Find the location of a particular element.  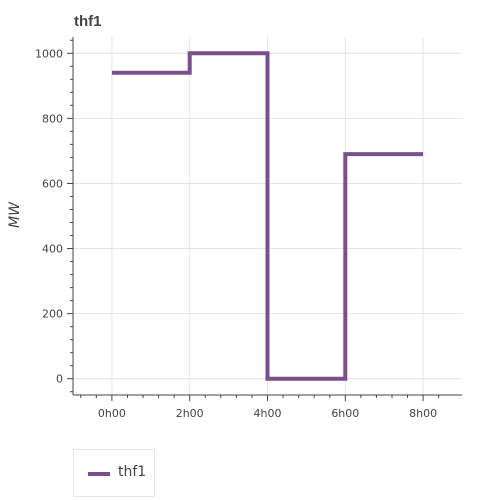

legend-label: thf1 is located at coordinates (132, 472).